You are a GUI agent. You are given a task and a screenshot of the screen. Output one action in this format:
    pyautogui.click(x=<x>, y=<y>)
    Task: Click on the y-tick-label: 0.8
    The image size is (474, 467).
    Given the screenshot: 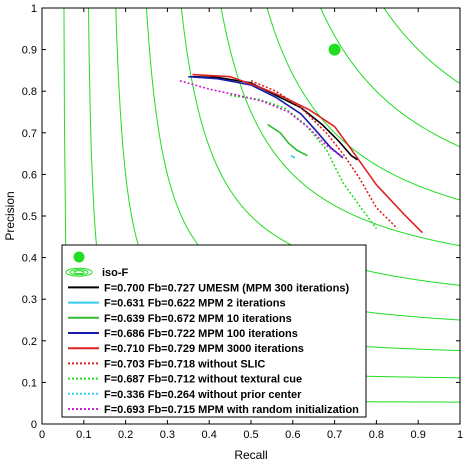 What is the action you would take?
    pyautogui.click(x=29, y=92)
    